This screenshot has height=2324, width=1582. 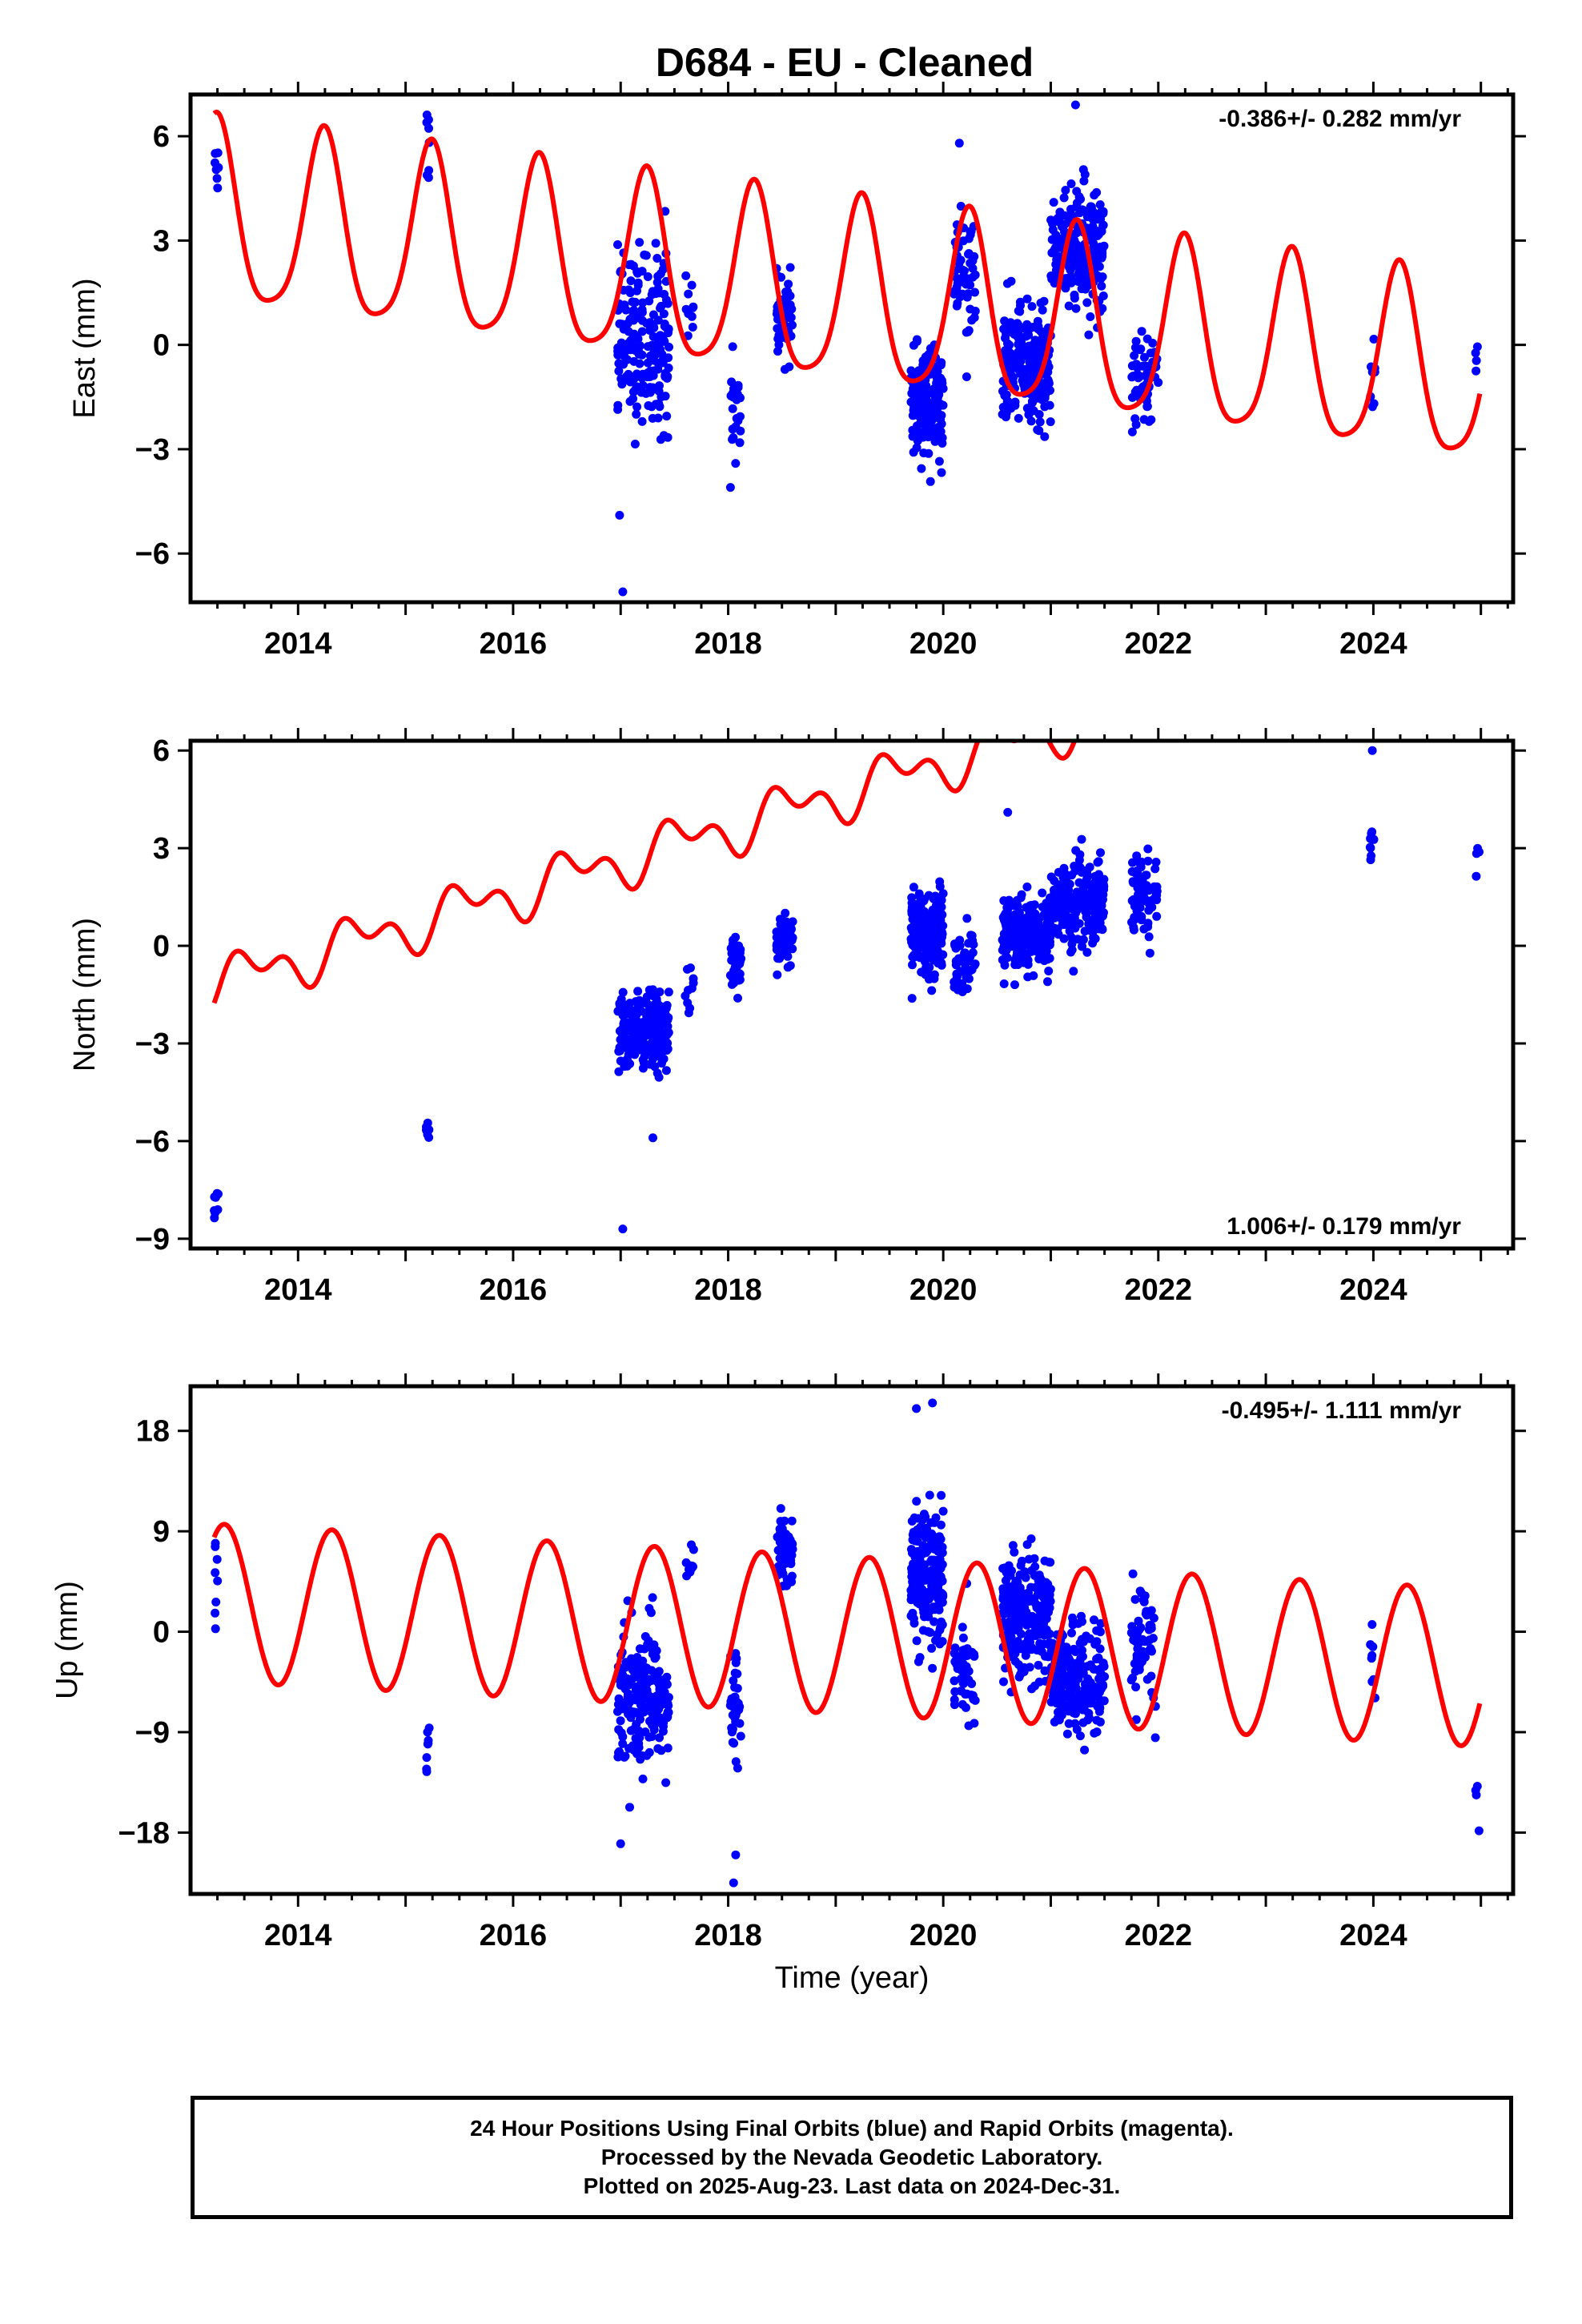 I want to click on x-tick-label: 2018, so click(x=728, y=1290).